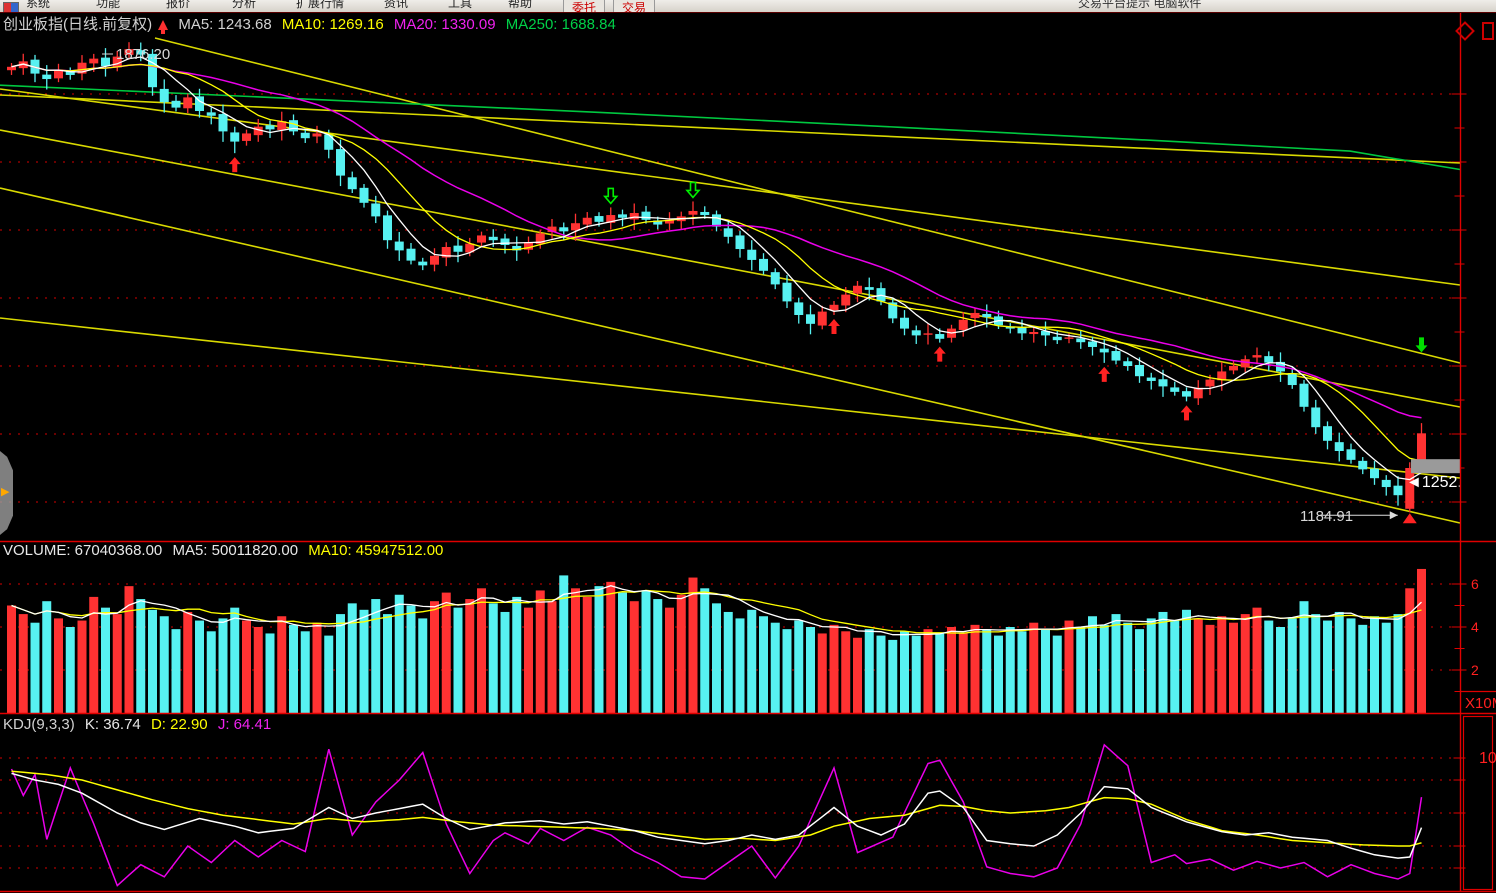 Image resolution: width=1496 pixels, height=893 pixels. I want to click on menu-item-0: 系统, so click(38, 5).